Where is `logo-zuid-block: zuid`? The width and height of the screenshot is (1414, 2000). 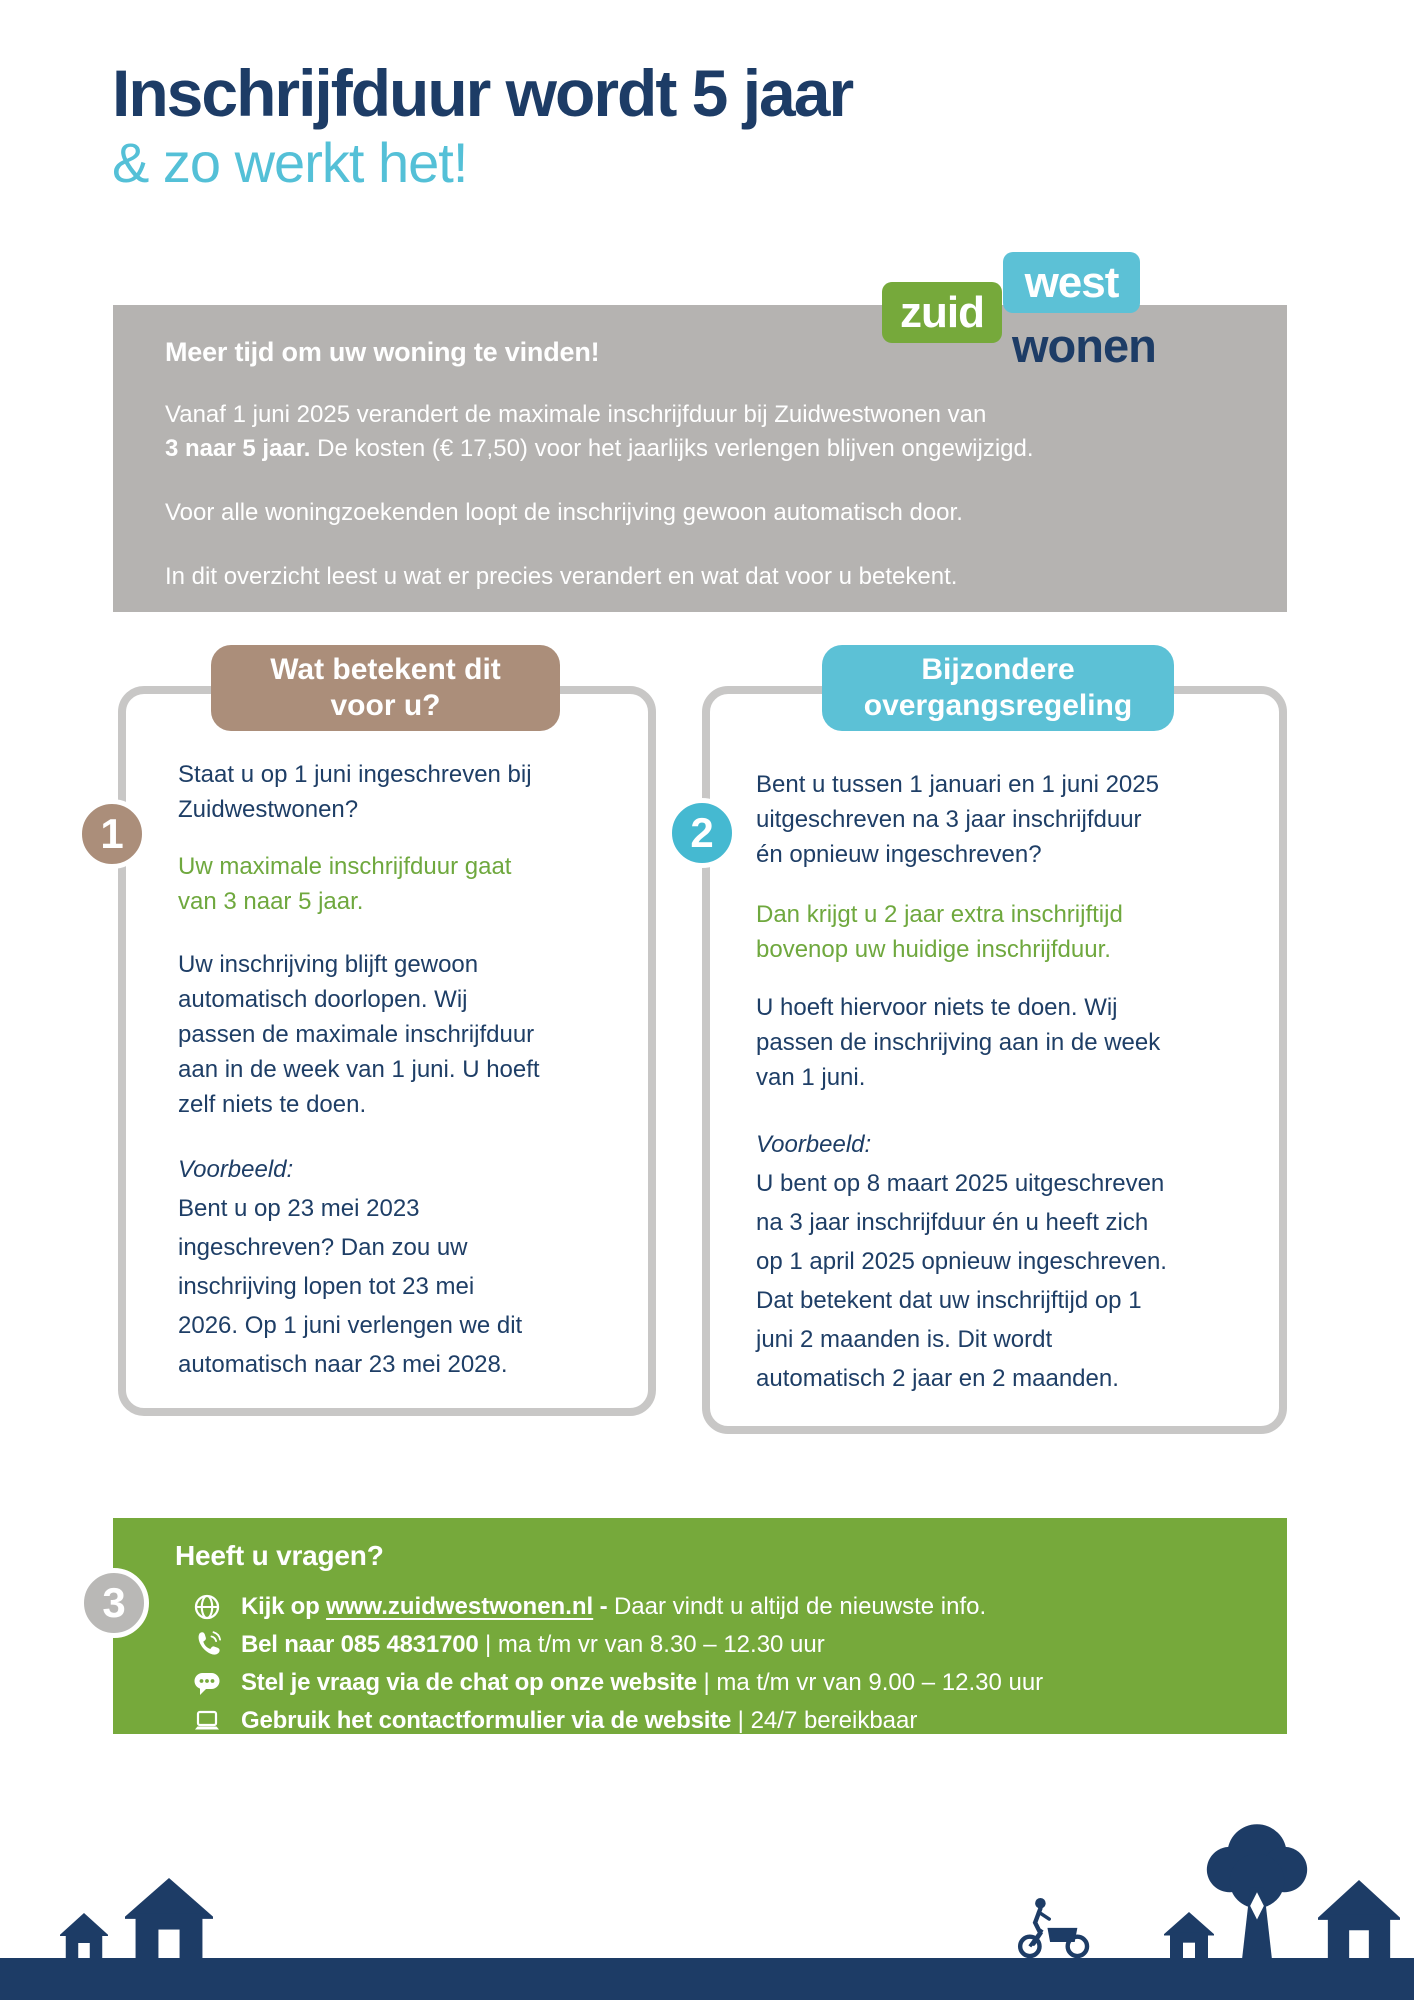 logo-zuid-block: zuid is located at coordinates (942, 312).